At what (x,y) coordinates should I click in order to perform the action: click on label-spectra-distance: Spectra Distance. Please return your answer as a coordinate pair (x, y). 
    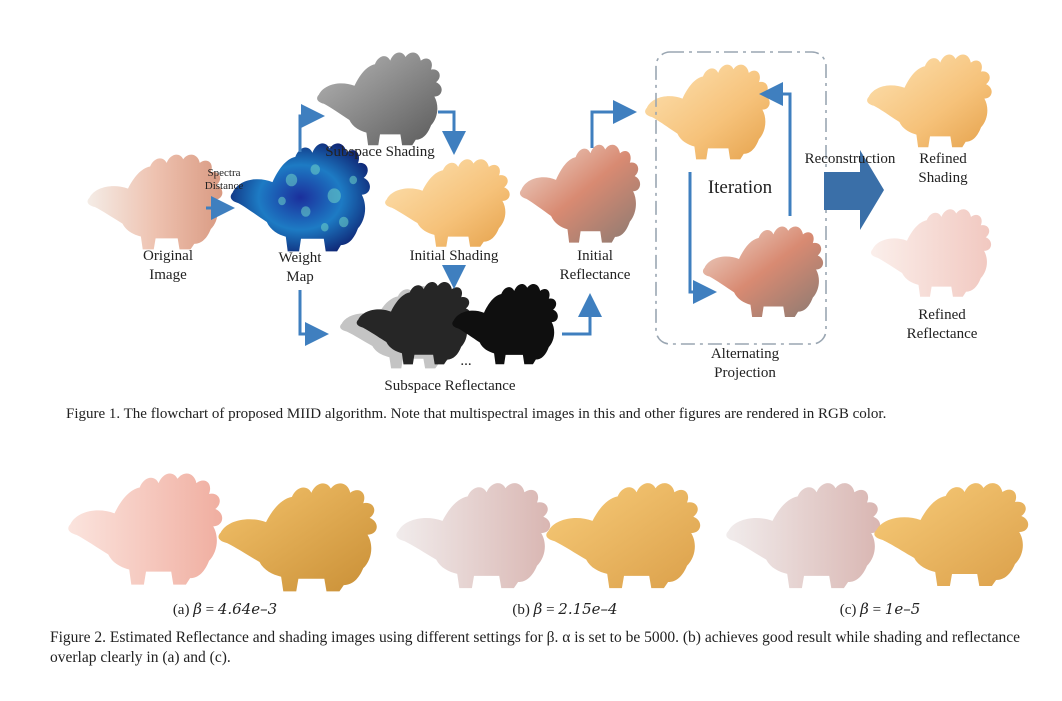
    Looking at the image, I should click on (224, 179).